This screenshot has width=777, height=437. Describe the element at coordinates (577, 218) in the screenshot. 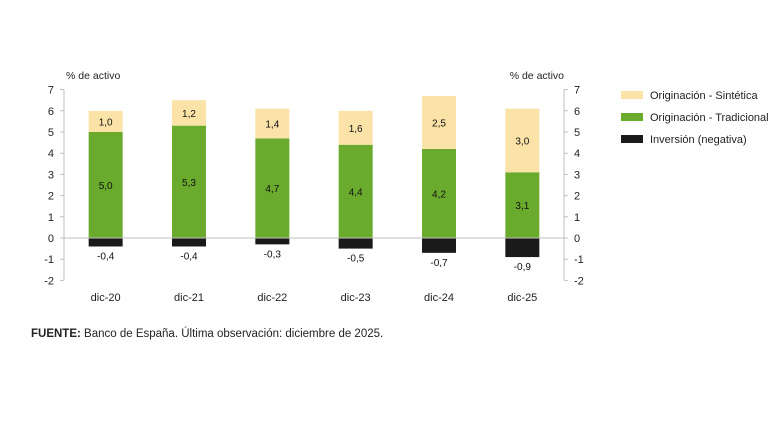

I see `y-tick-label-right: 1` at that location.